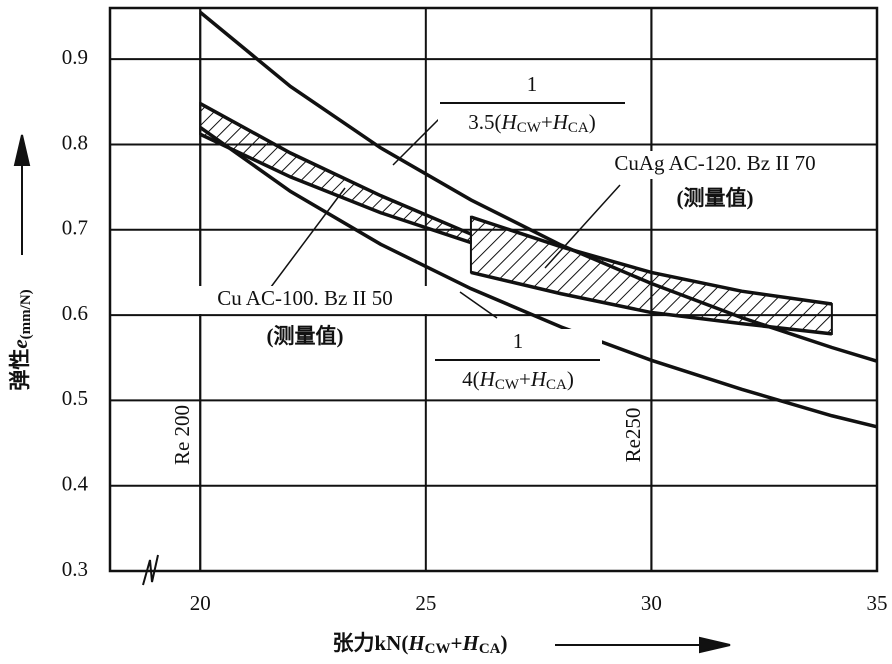  What do you see at coordinates (26, 314) in the screenshot?
I see `y-axis-label-part: (mm/N)` at bounding box center [26, 314].